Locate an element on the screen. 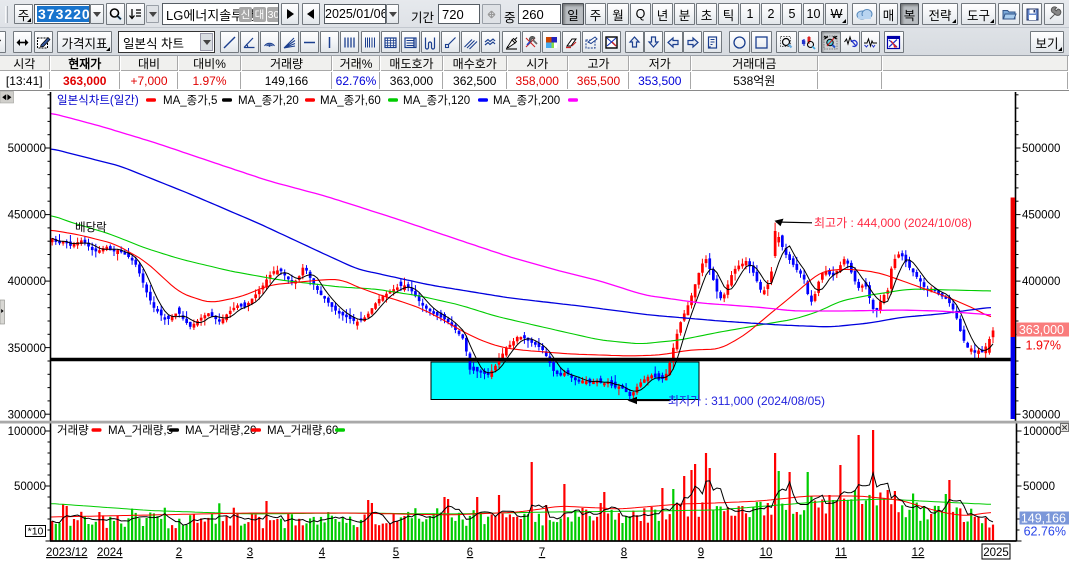  svg-text: 1.97% is located at coordinates (1043, 346).